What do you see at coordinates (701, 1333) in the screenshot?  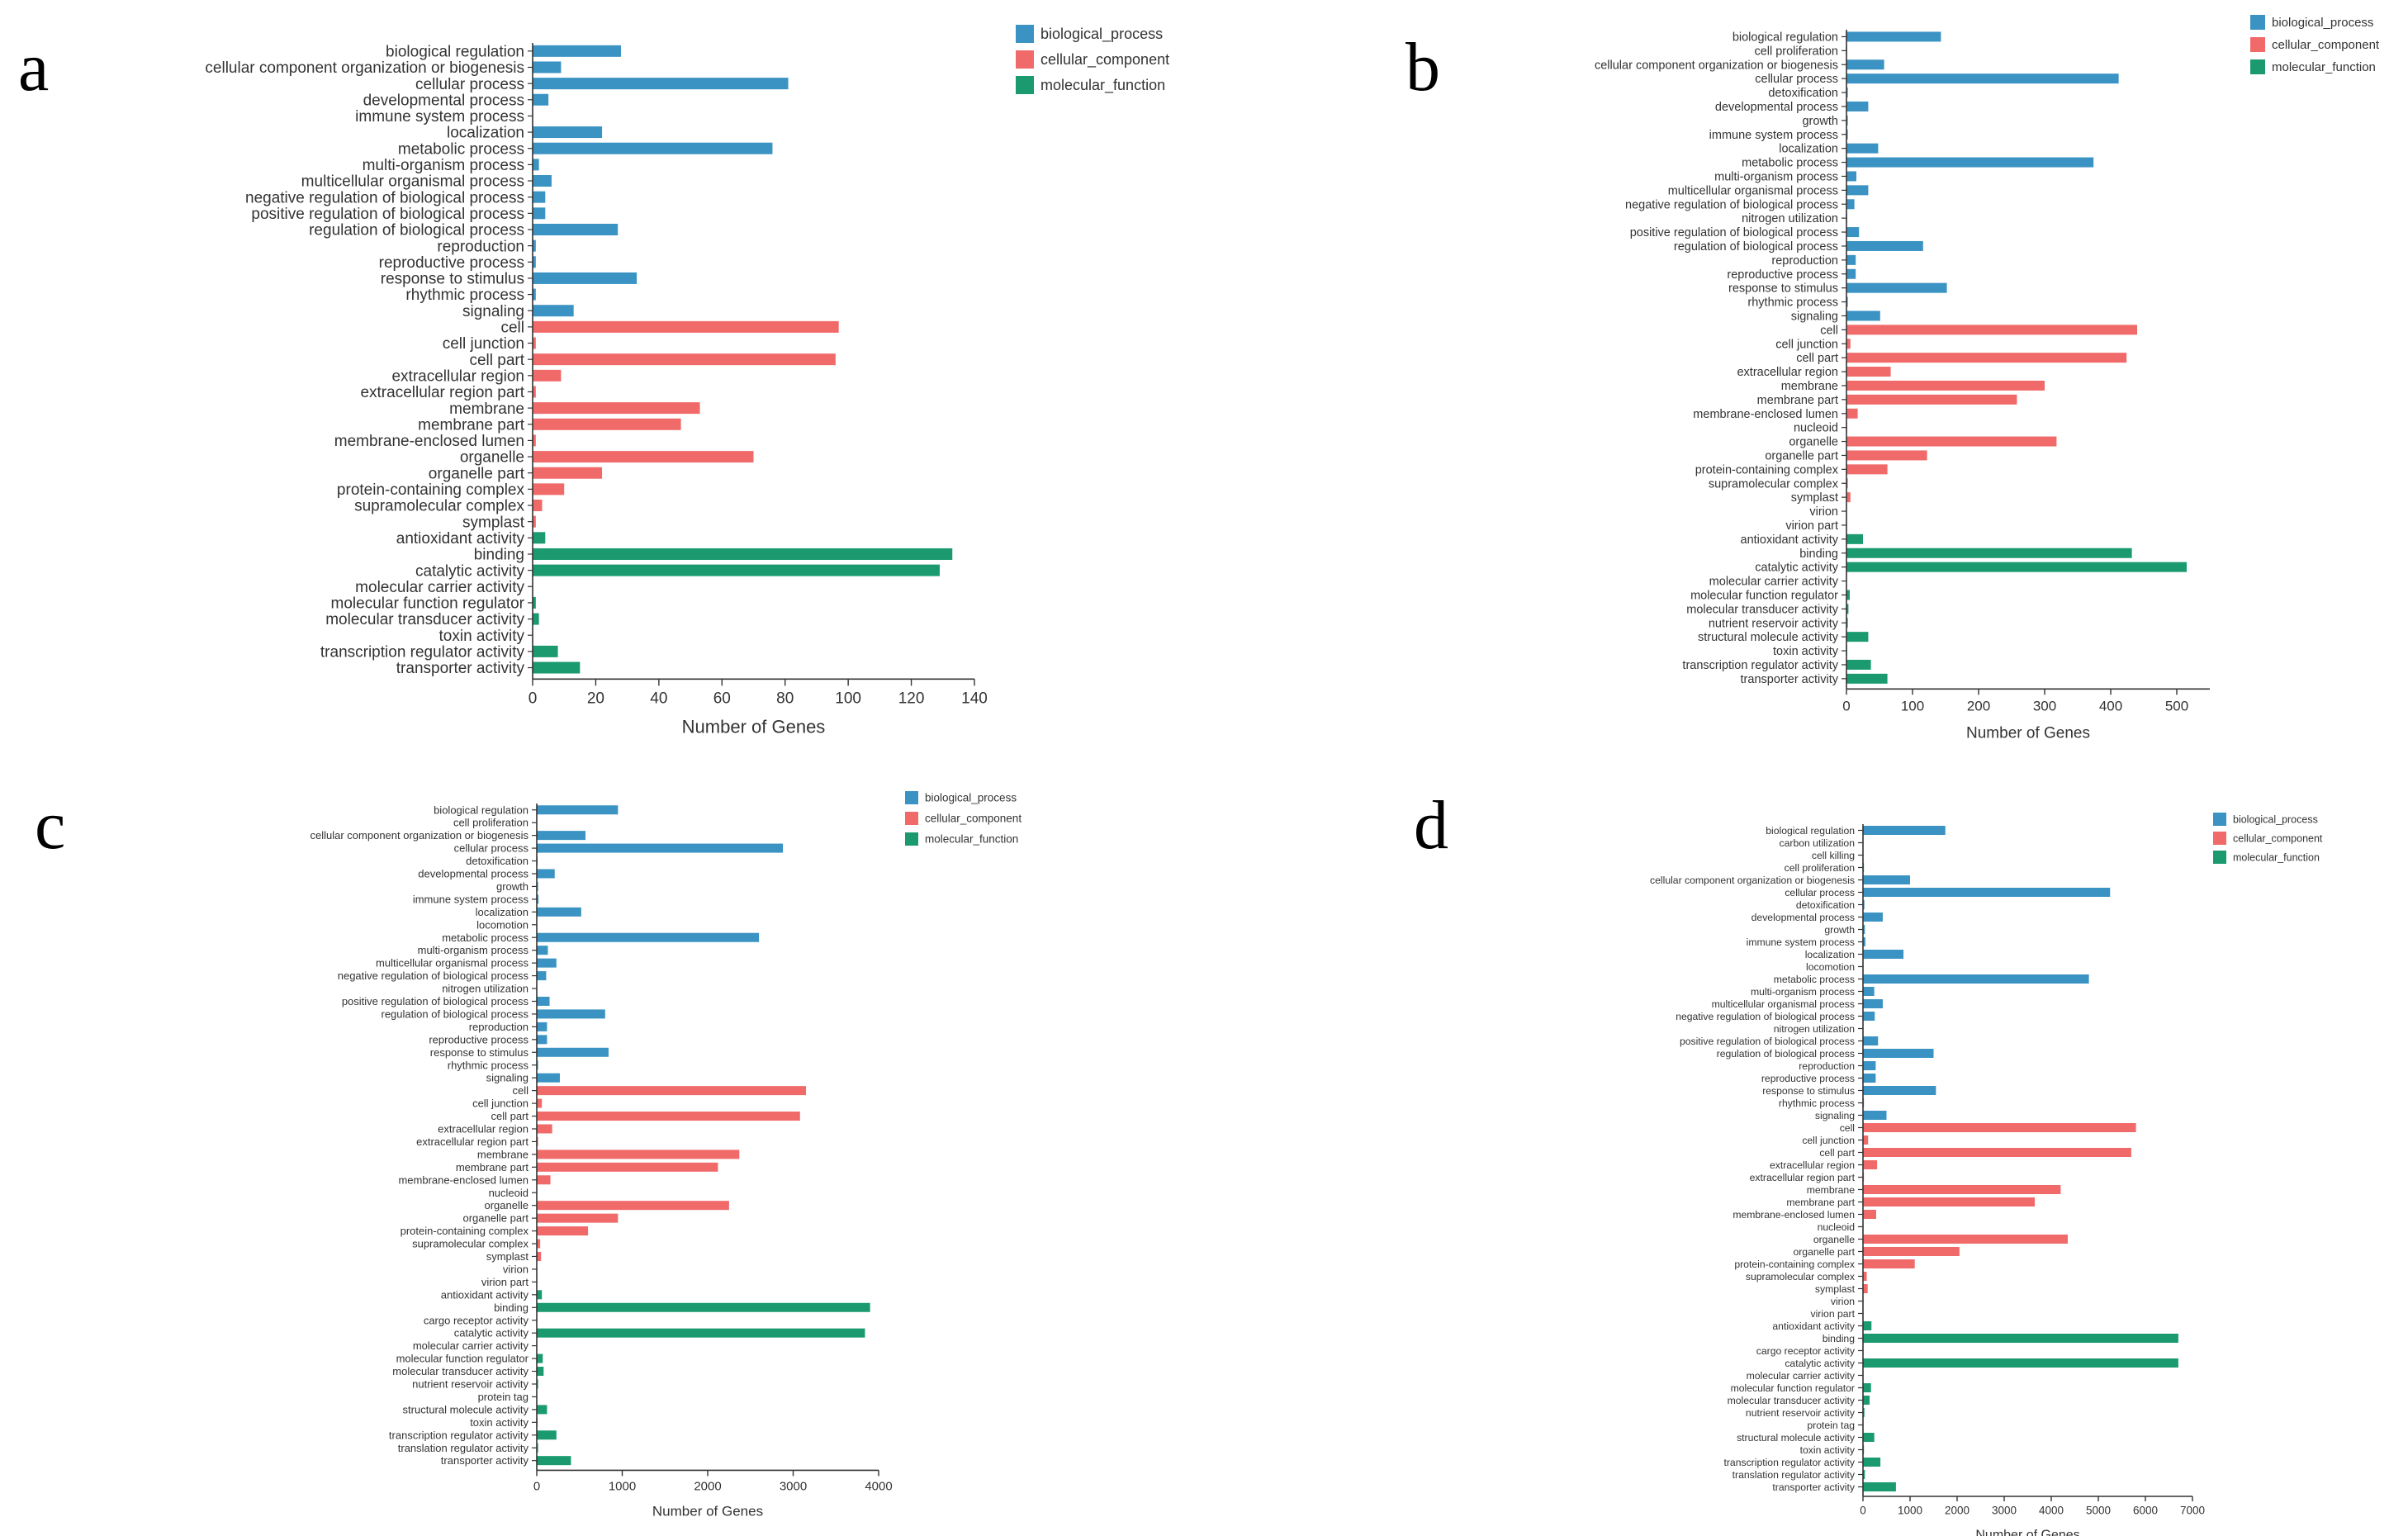 I see `bar-catalytic-activity` at bounding box center [701, 1333].